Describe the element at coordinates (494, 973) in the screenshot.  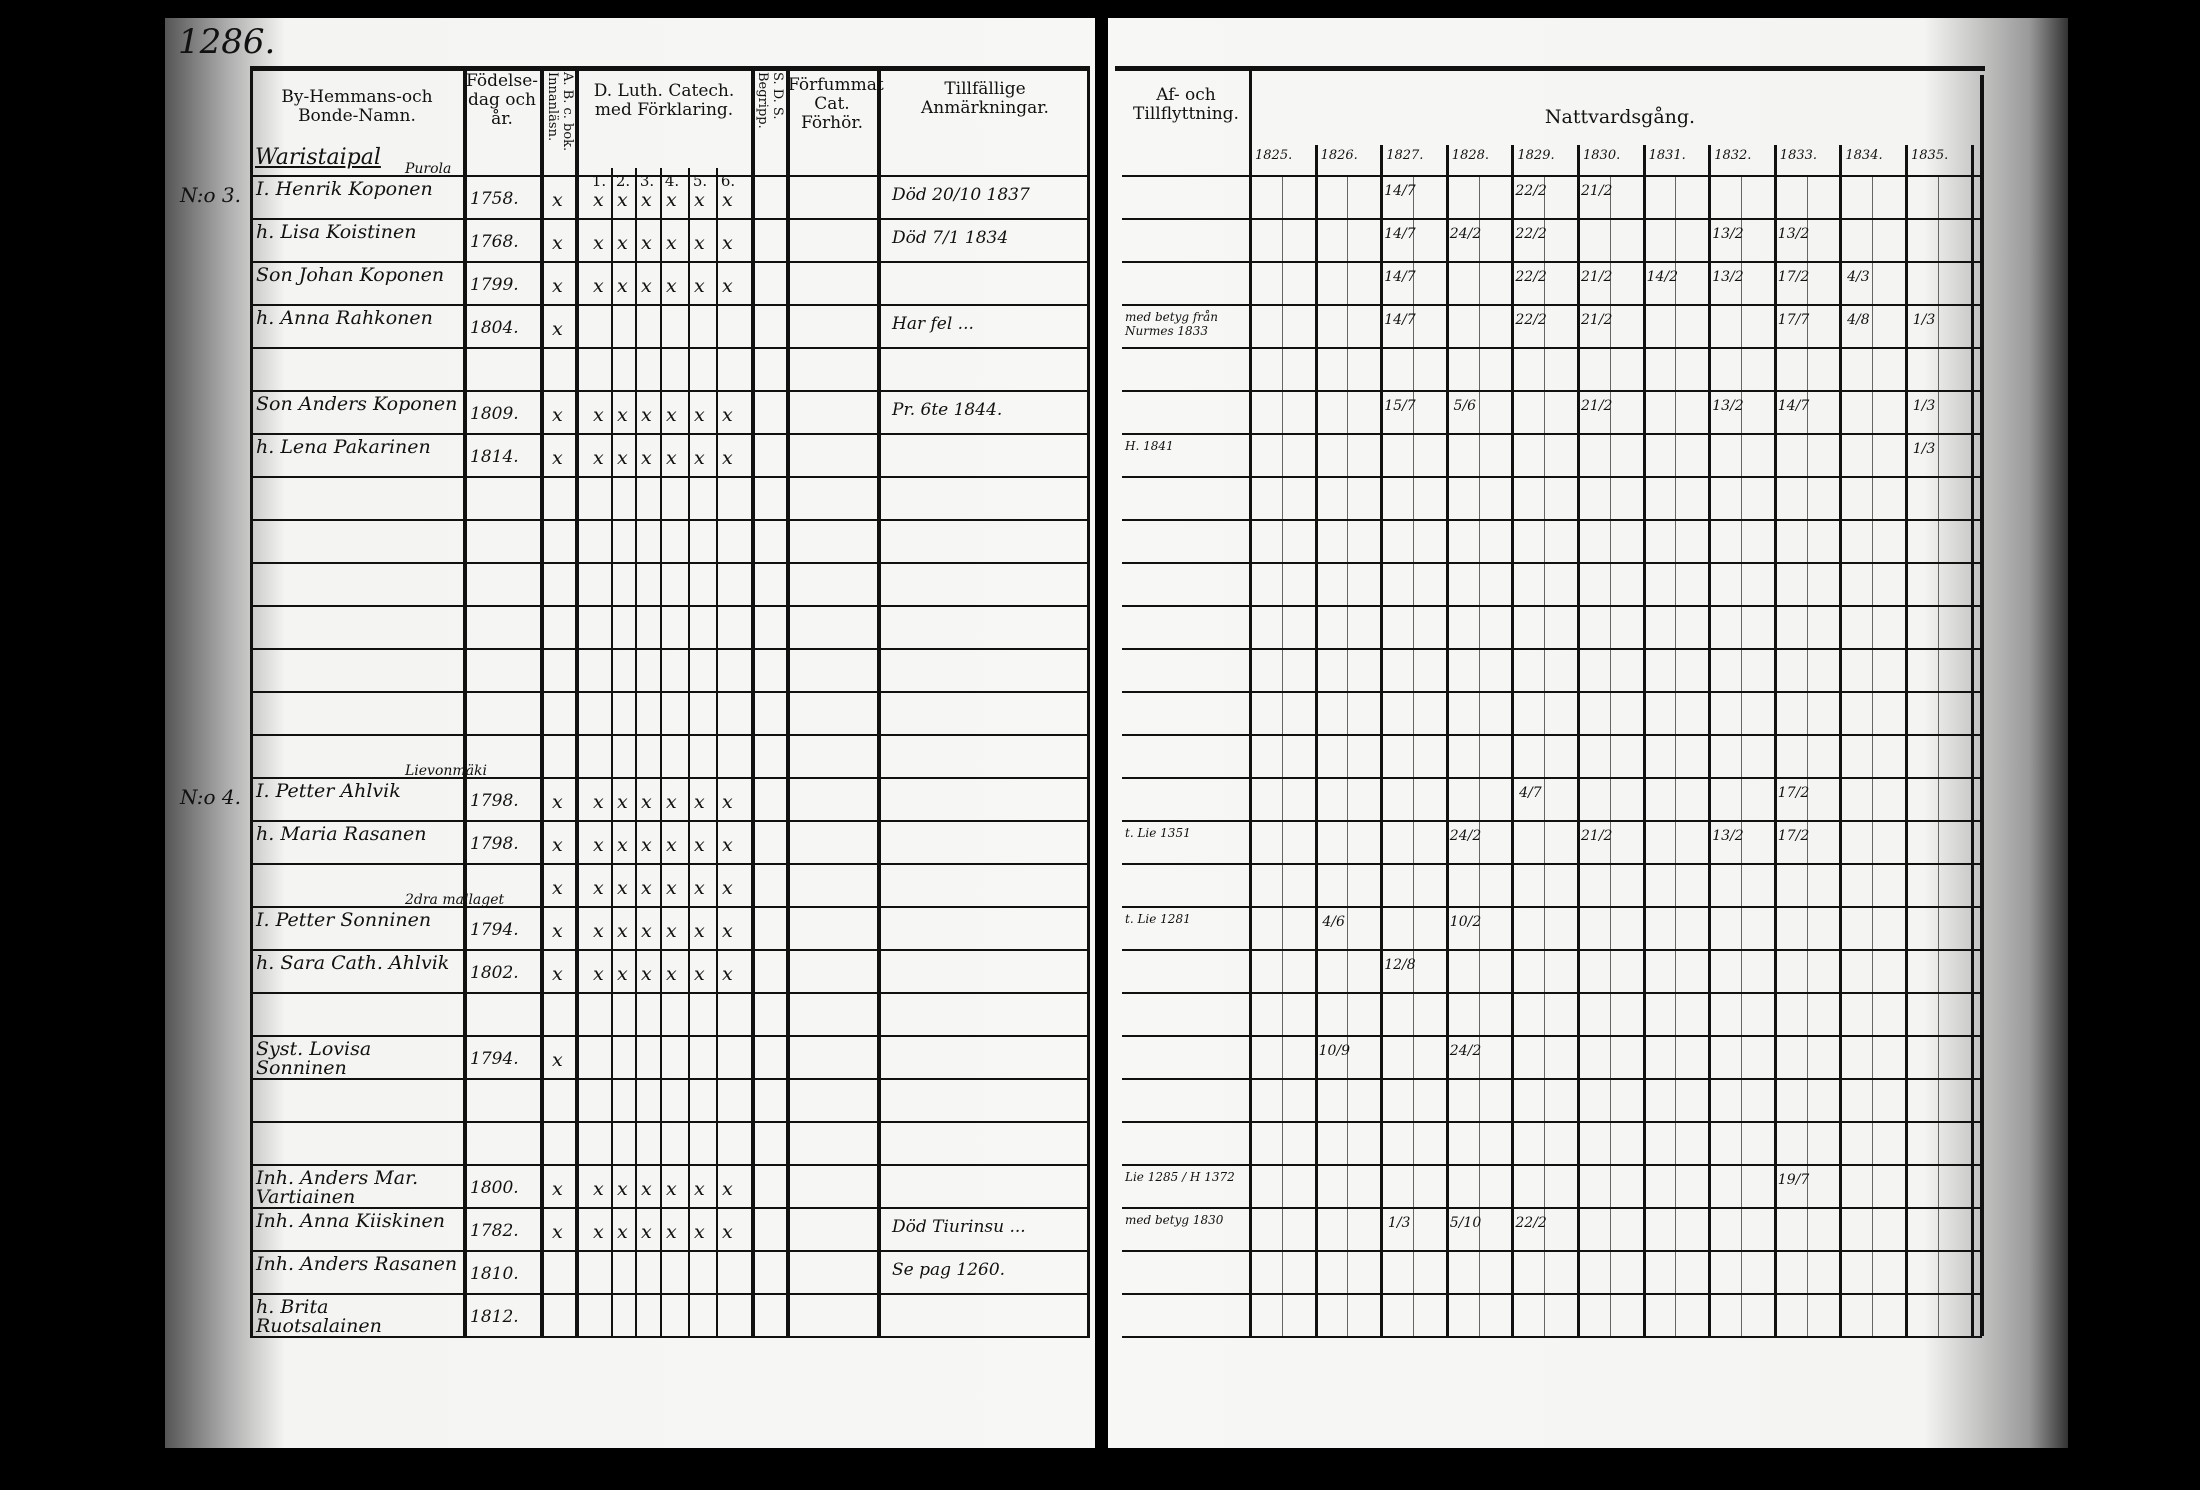
I see `birth-year: 1802.` at that location.